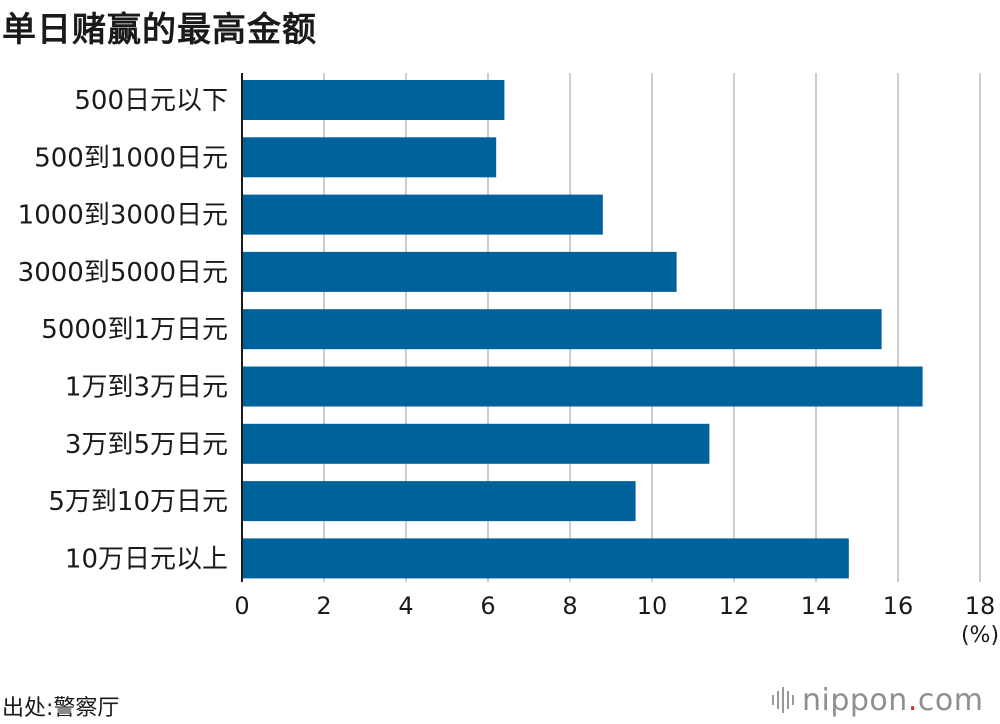 The width and height of the screenshot is (1000, 724). I want to click on source-note: 出处:警察厅, so click(61, 708).